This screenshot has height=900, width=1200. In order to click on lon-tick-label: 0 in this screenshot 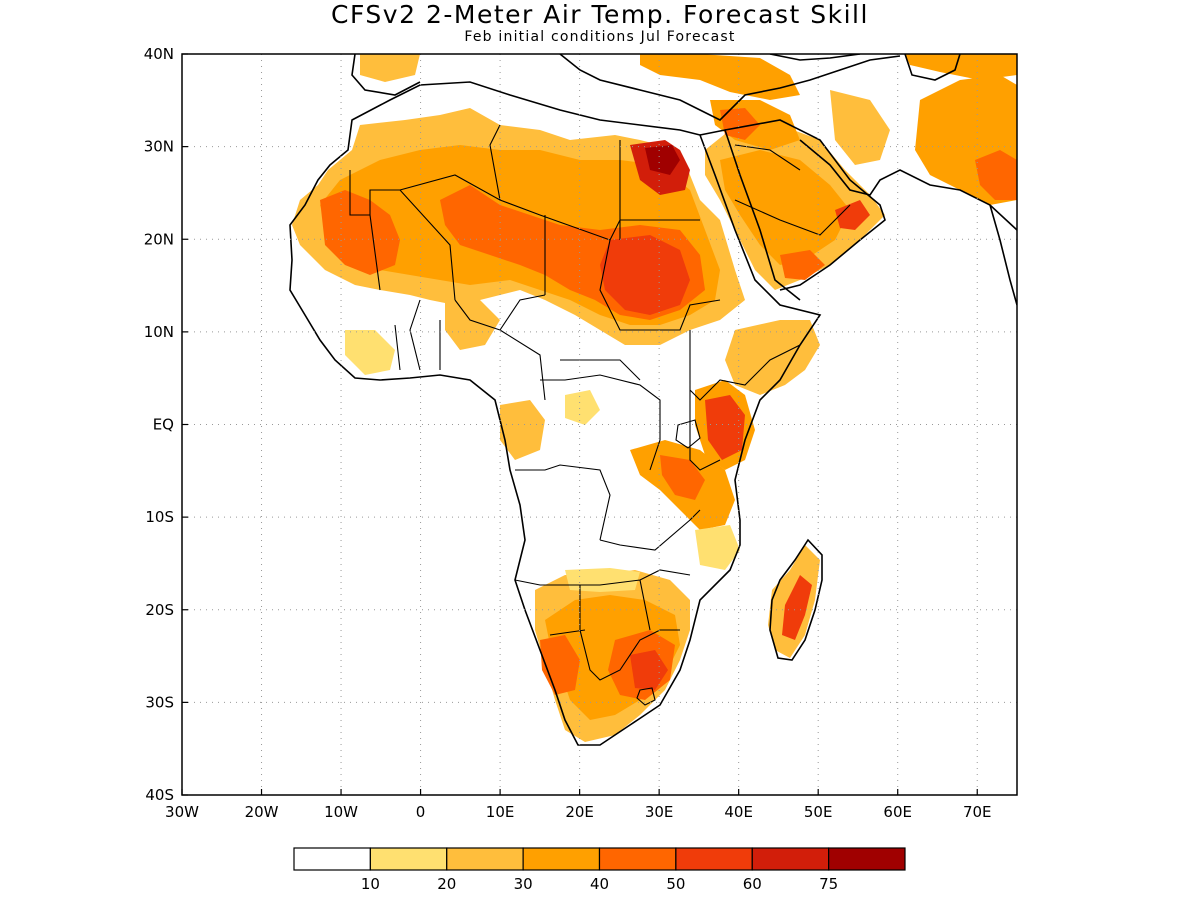, I will do `click(421, 812)`.